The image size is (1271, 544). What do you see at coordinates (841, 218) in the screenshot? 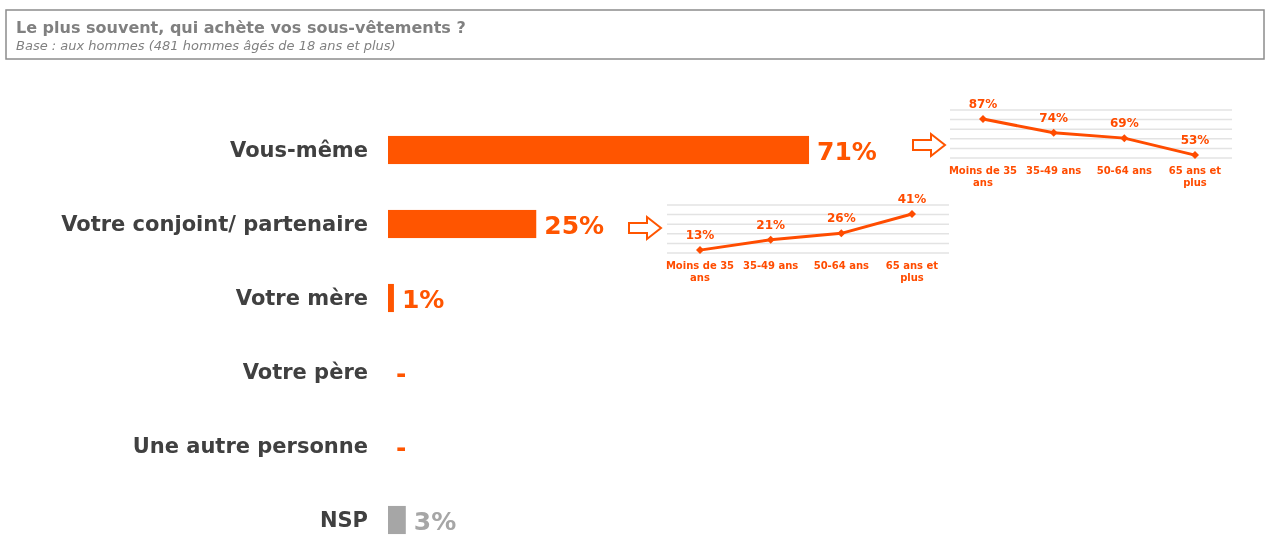
I see `data-label: 26%` at bounding box center [841, 218].